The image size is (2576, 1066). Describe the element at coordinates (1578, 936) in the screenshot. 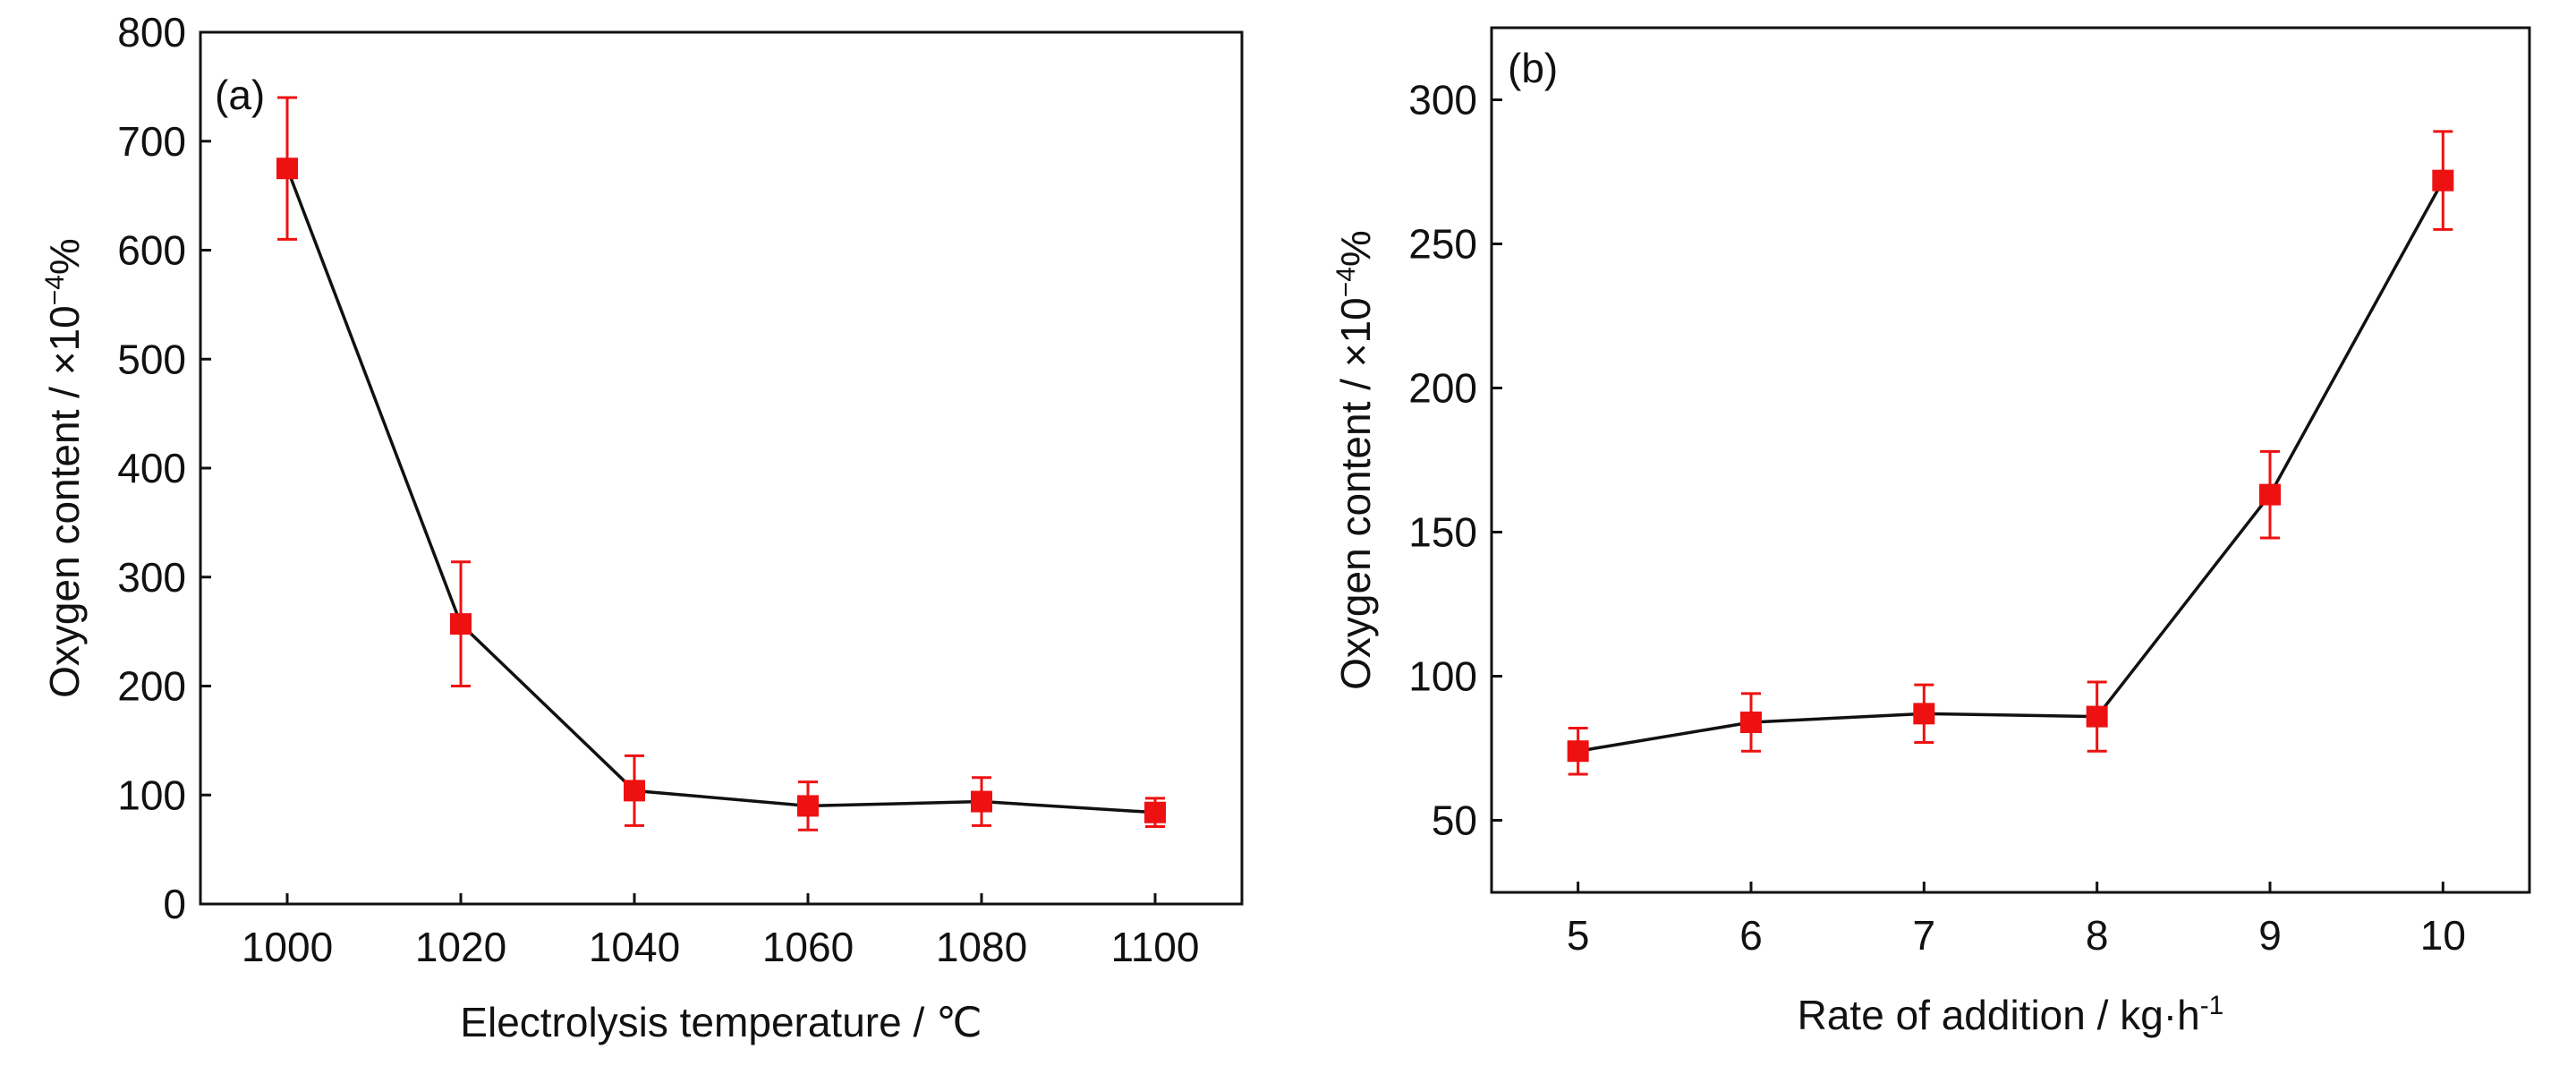

I see `x-tick-label: 5` at that location.